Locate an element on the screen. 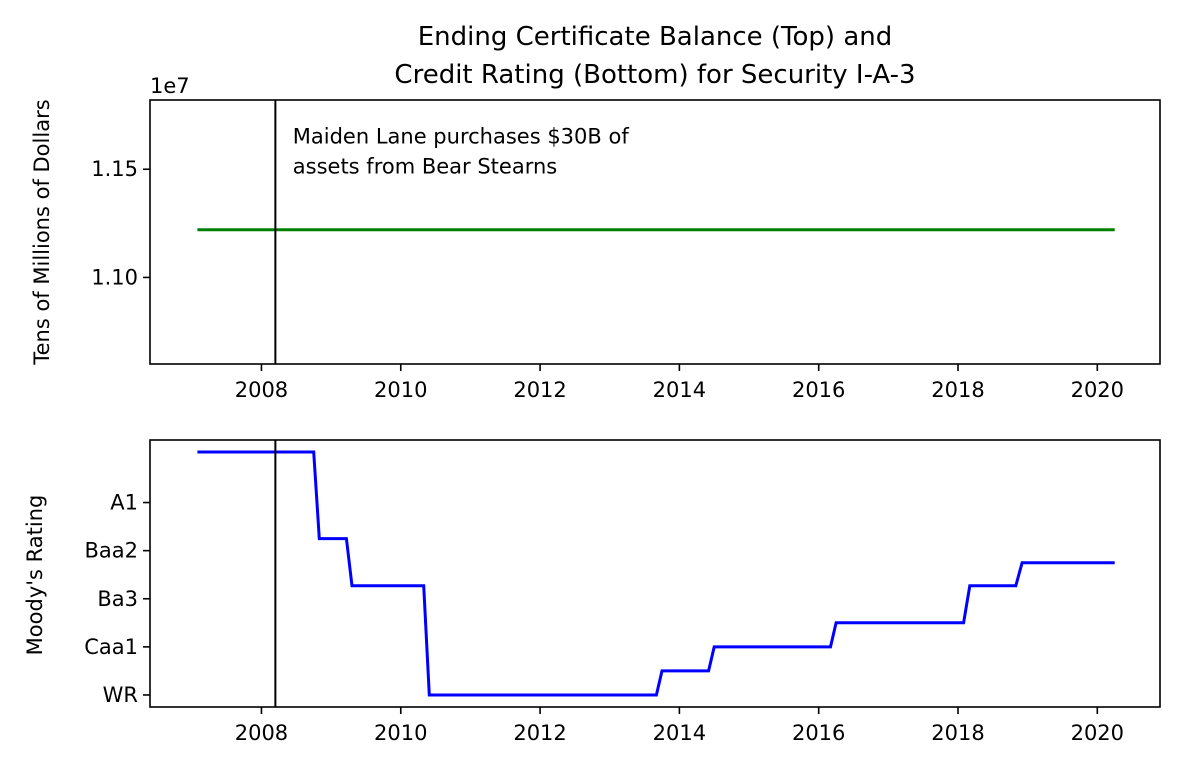 The image size is (1180, 774). top-x-tick-label: 2016 is located at coordinates (818, 390).